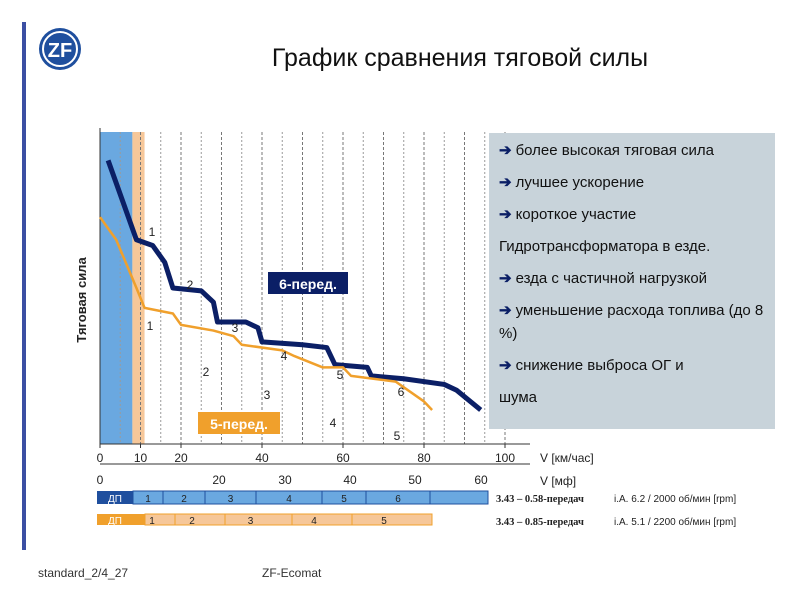 The height and width of the screenshot is (600, 800). Describe the element at coordinates (285, 480) in the screenshot. I see `x-tick-label: 30` at that location.